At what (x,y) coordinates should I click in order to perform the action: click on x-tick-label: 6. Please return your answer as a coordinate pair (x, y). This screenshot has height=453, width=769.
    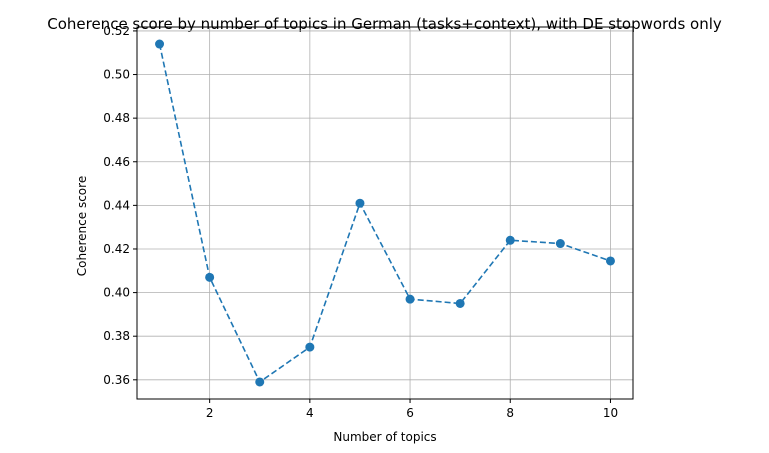
    Looking at the image, I should click on (410, 413).